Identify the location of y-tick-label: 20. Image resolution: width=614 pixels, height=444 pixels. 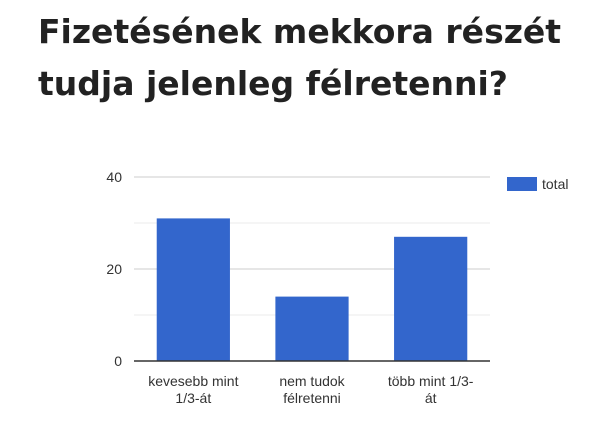
(114, 269).